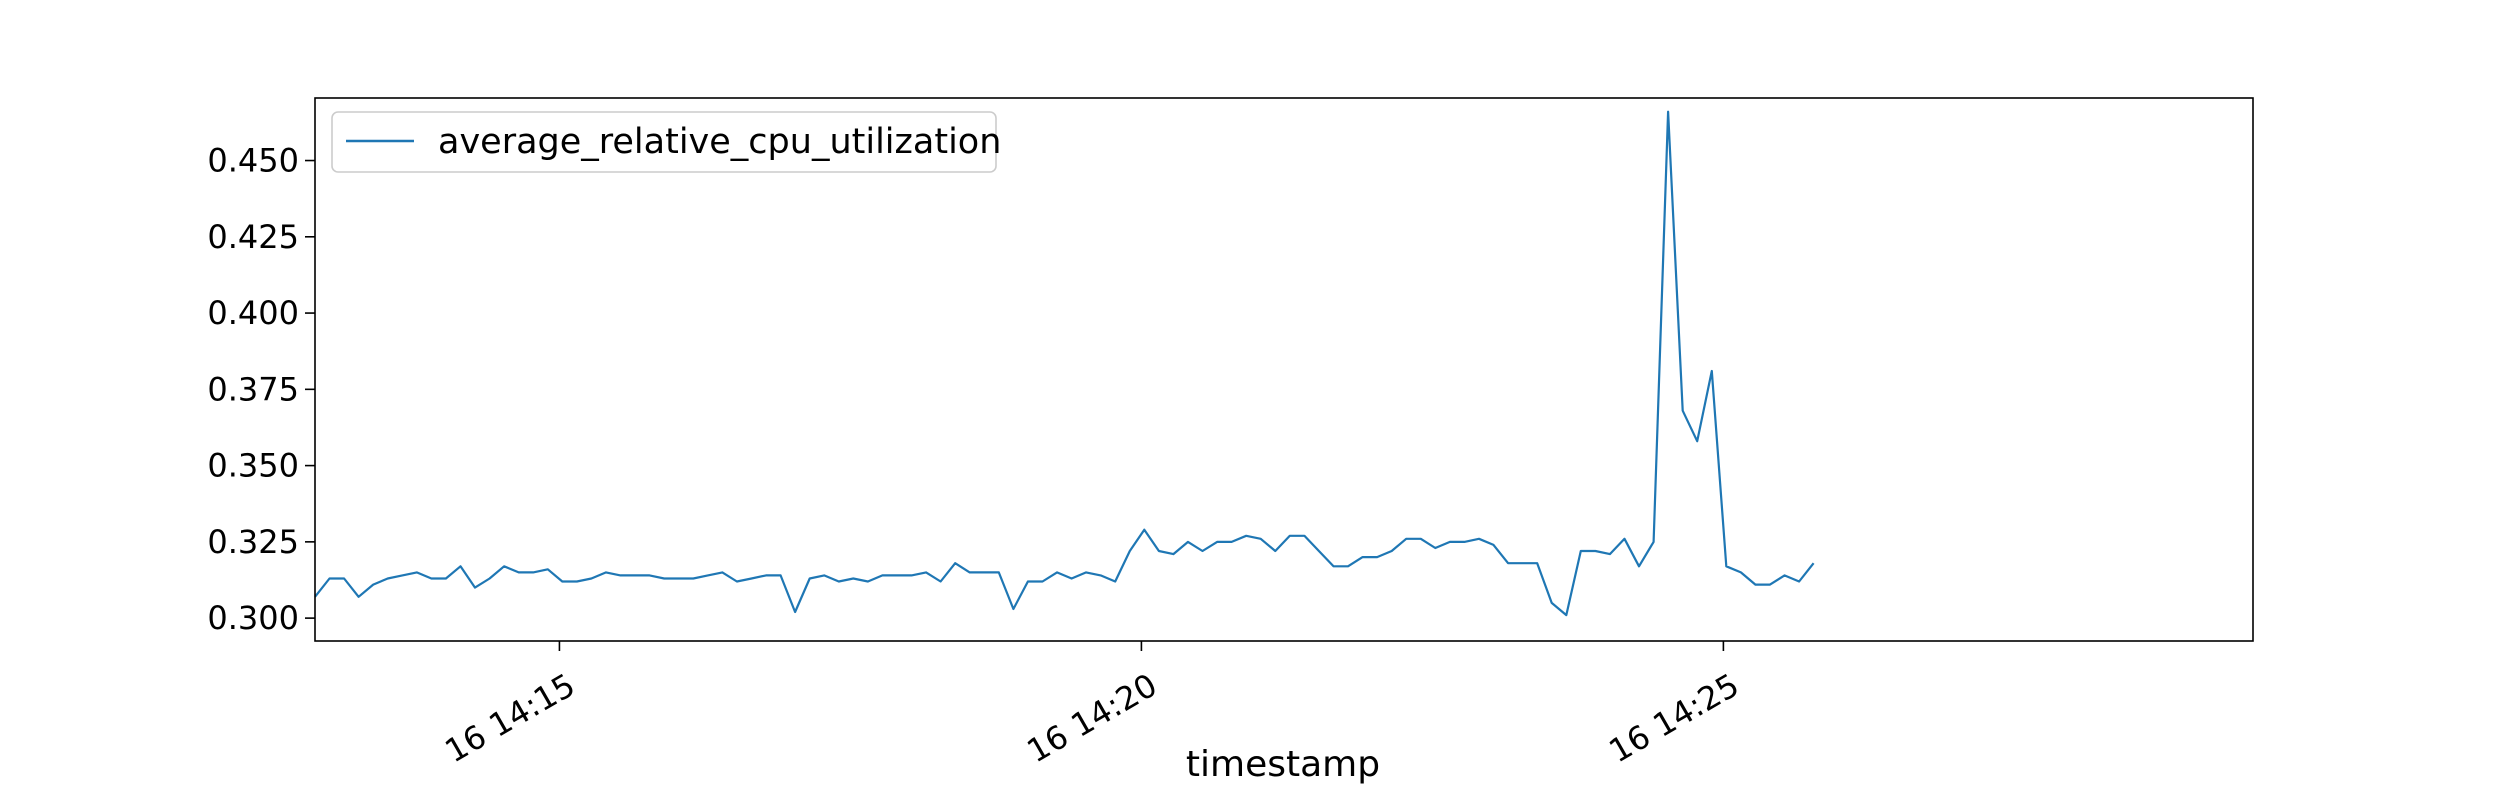 The width and height of the screenshot is (2500, 800). Describe the element at coordinates (1283, 764) in the screenshot. I see `x-axis-title: timestamp` at that location.